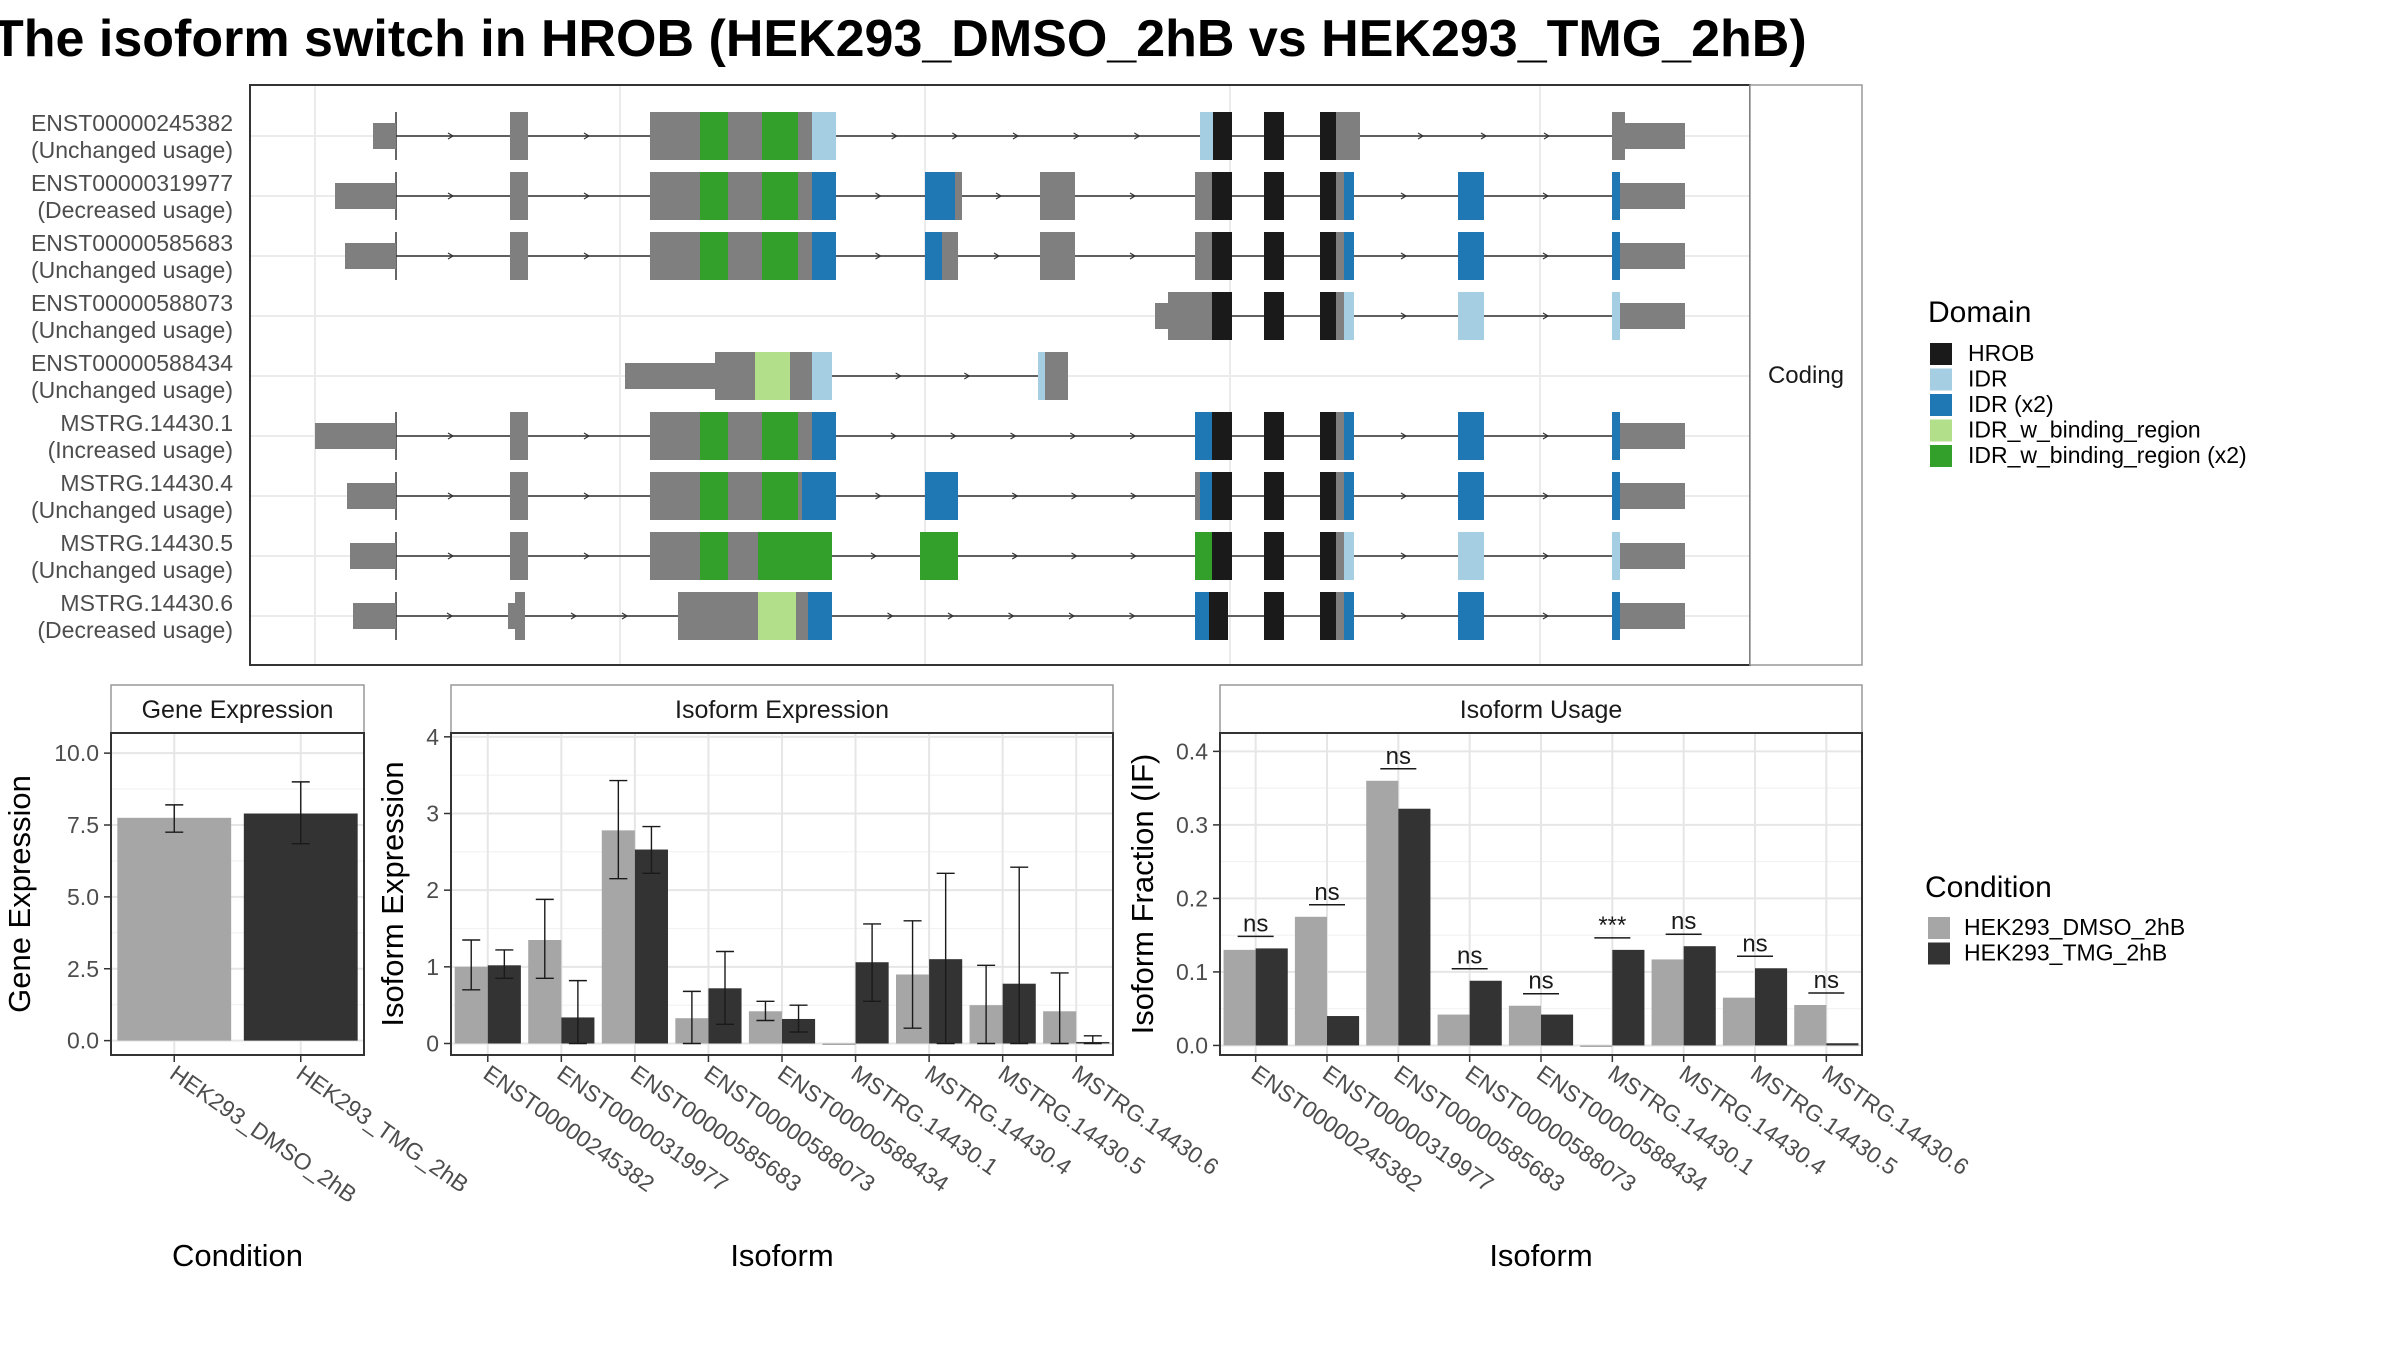  Describe the element at coordinates (146, 543) in the screenshot. I see `isoform-id-label: MSTRG.14430.5` at that location.